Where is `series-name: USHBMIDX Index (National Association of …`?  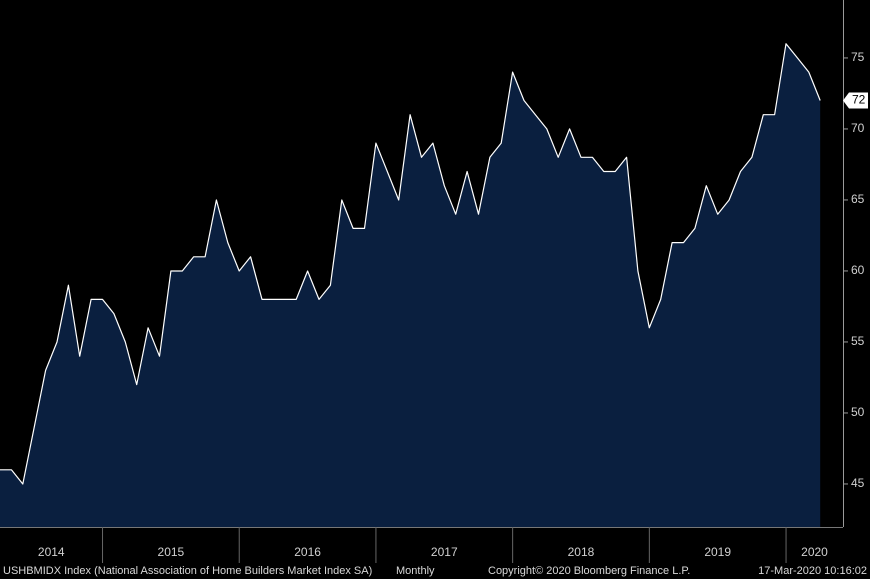 series-name: USHBMIDX Index (National Association of … is located at coordinates (187, 571).